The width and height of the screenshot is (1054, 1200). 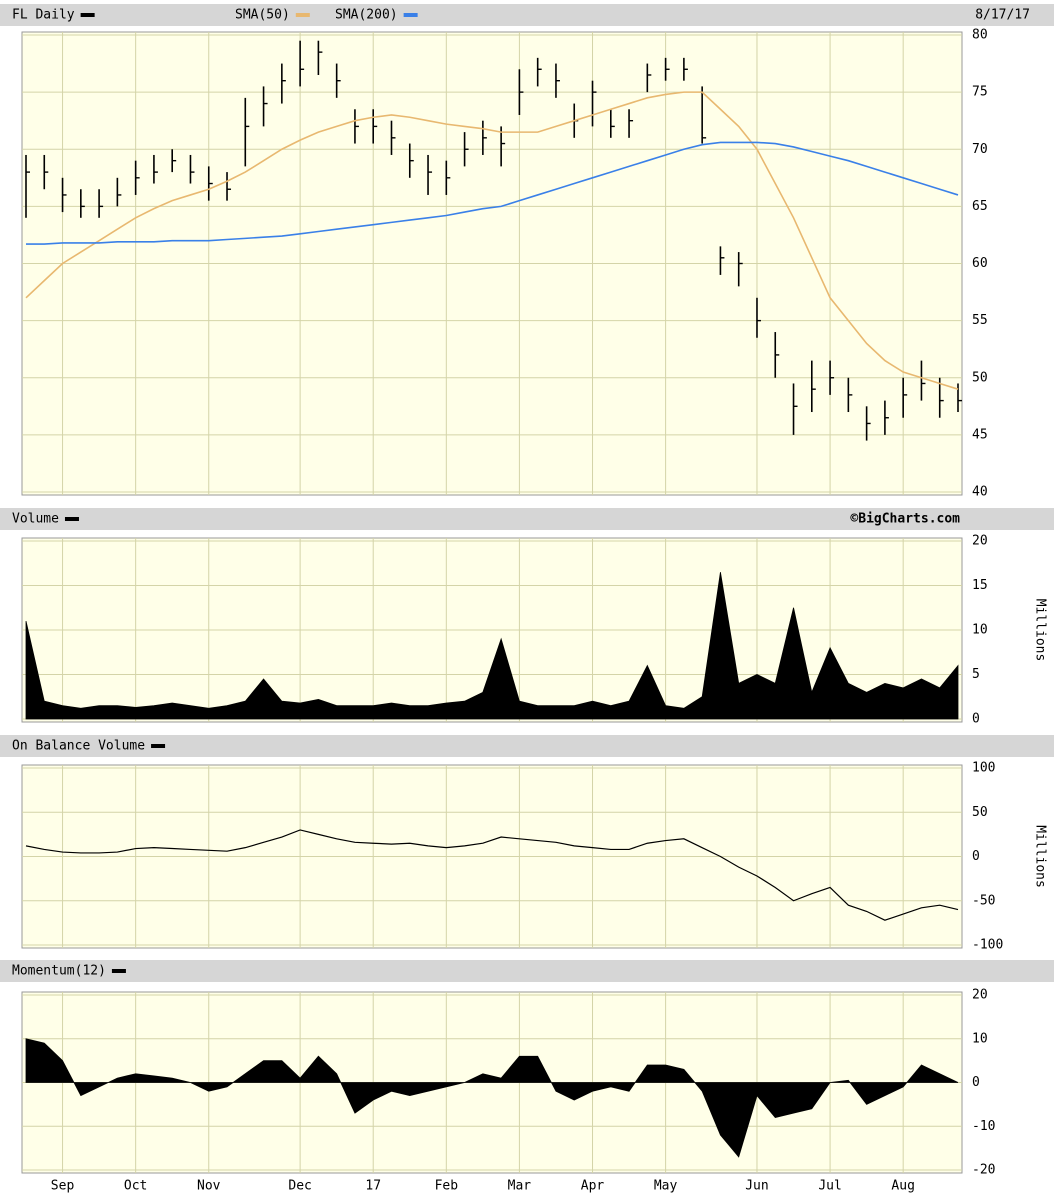 What do you see at coordinates (980, 263) in the screenshot?
I see `y-tick-label: 60` at bounding box center [980, 263].